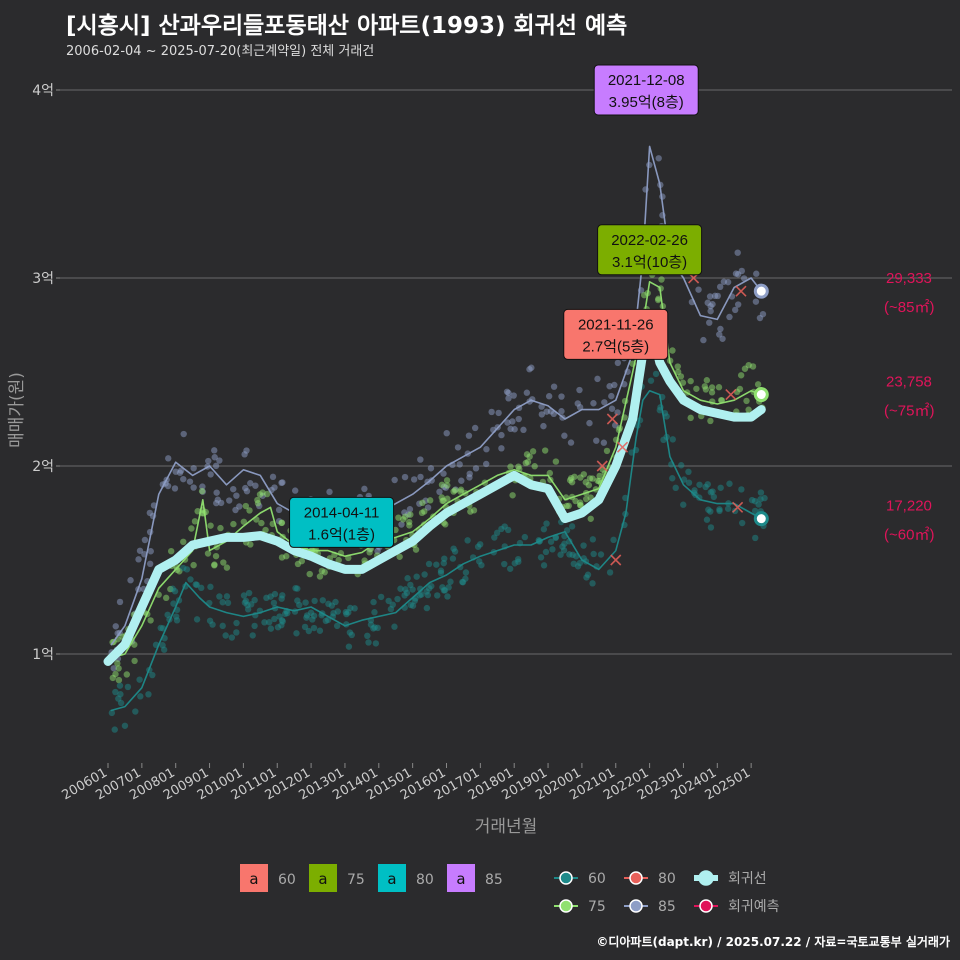  Describe the element at coordinates (17, 410) in the screenshot. I see `y-axis-title: 매매가(원)` at that location.